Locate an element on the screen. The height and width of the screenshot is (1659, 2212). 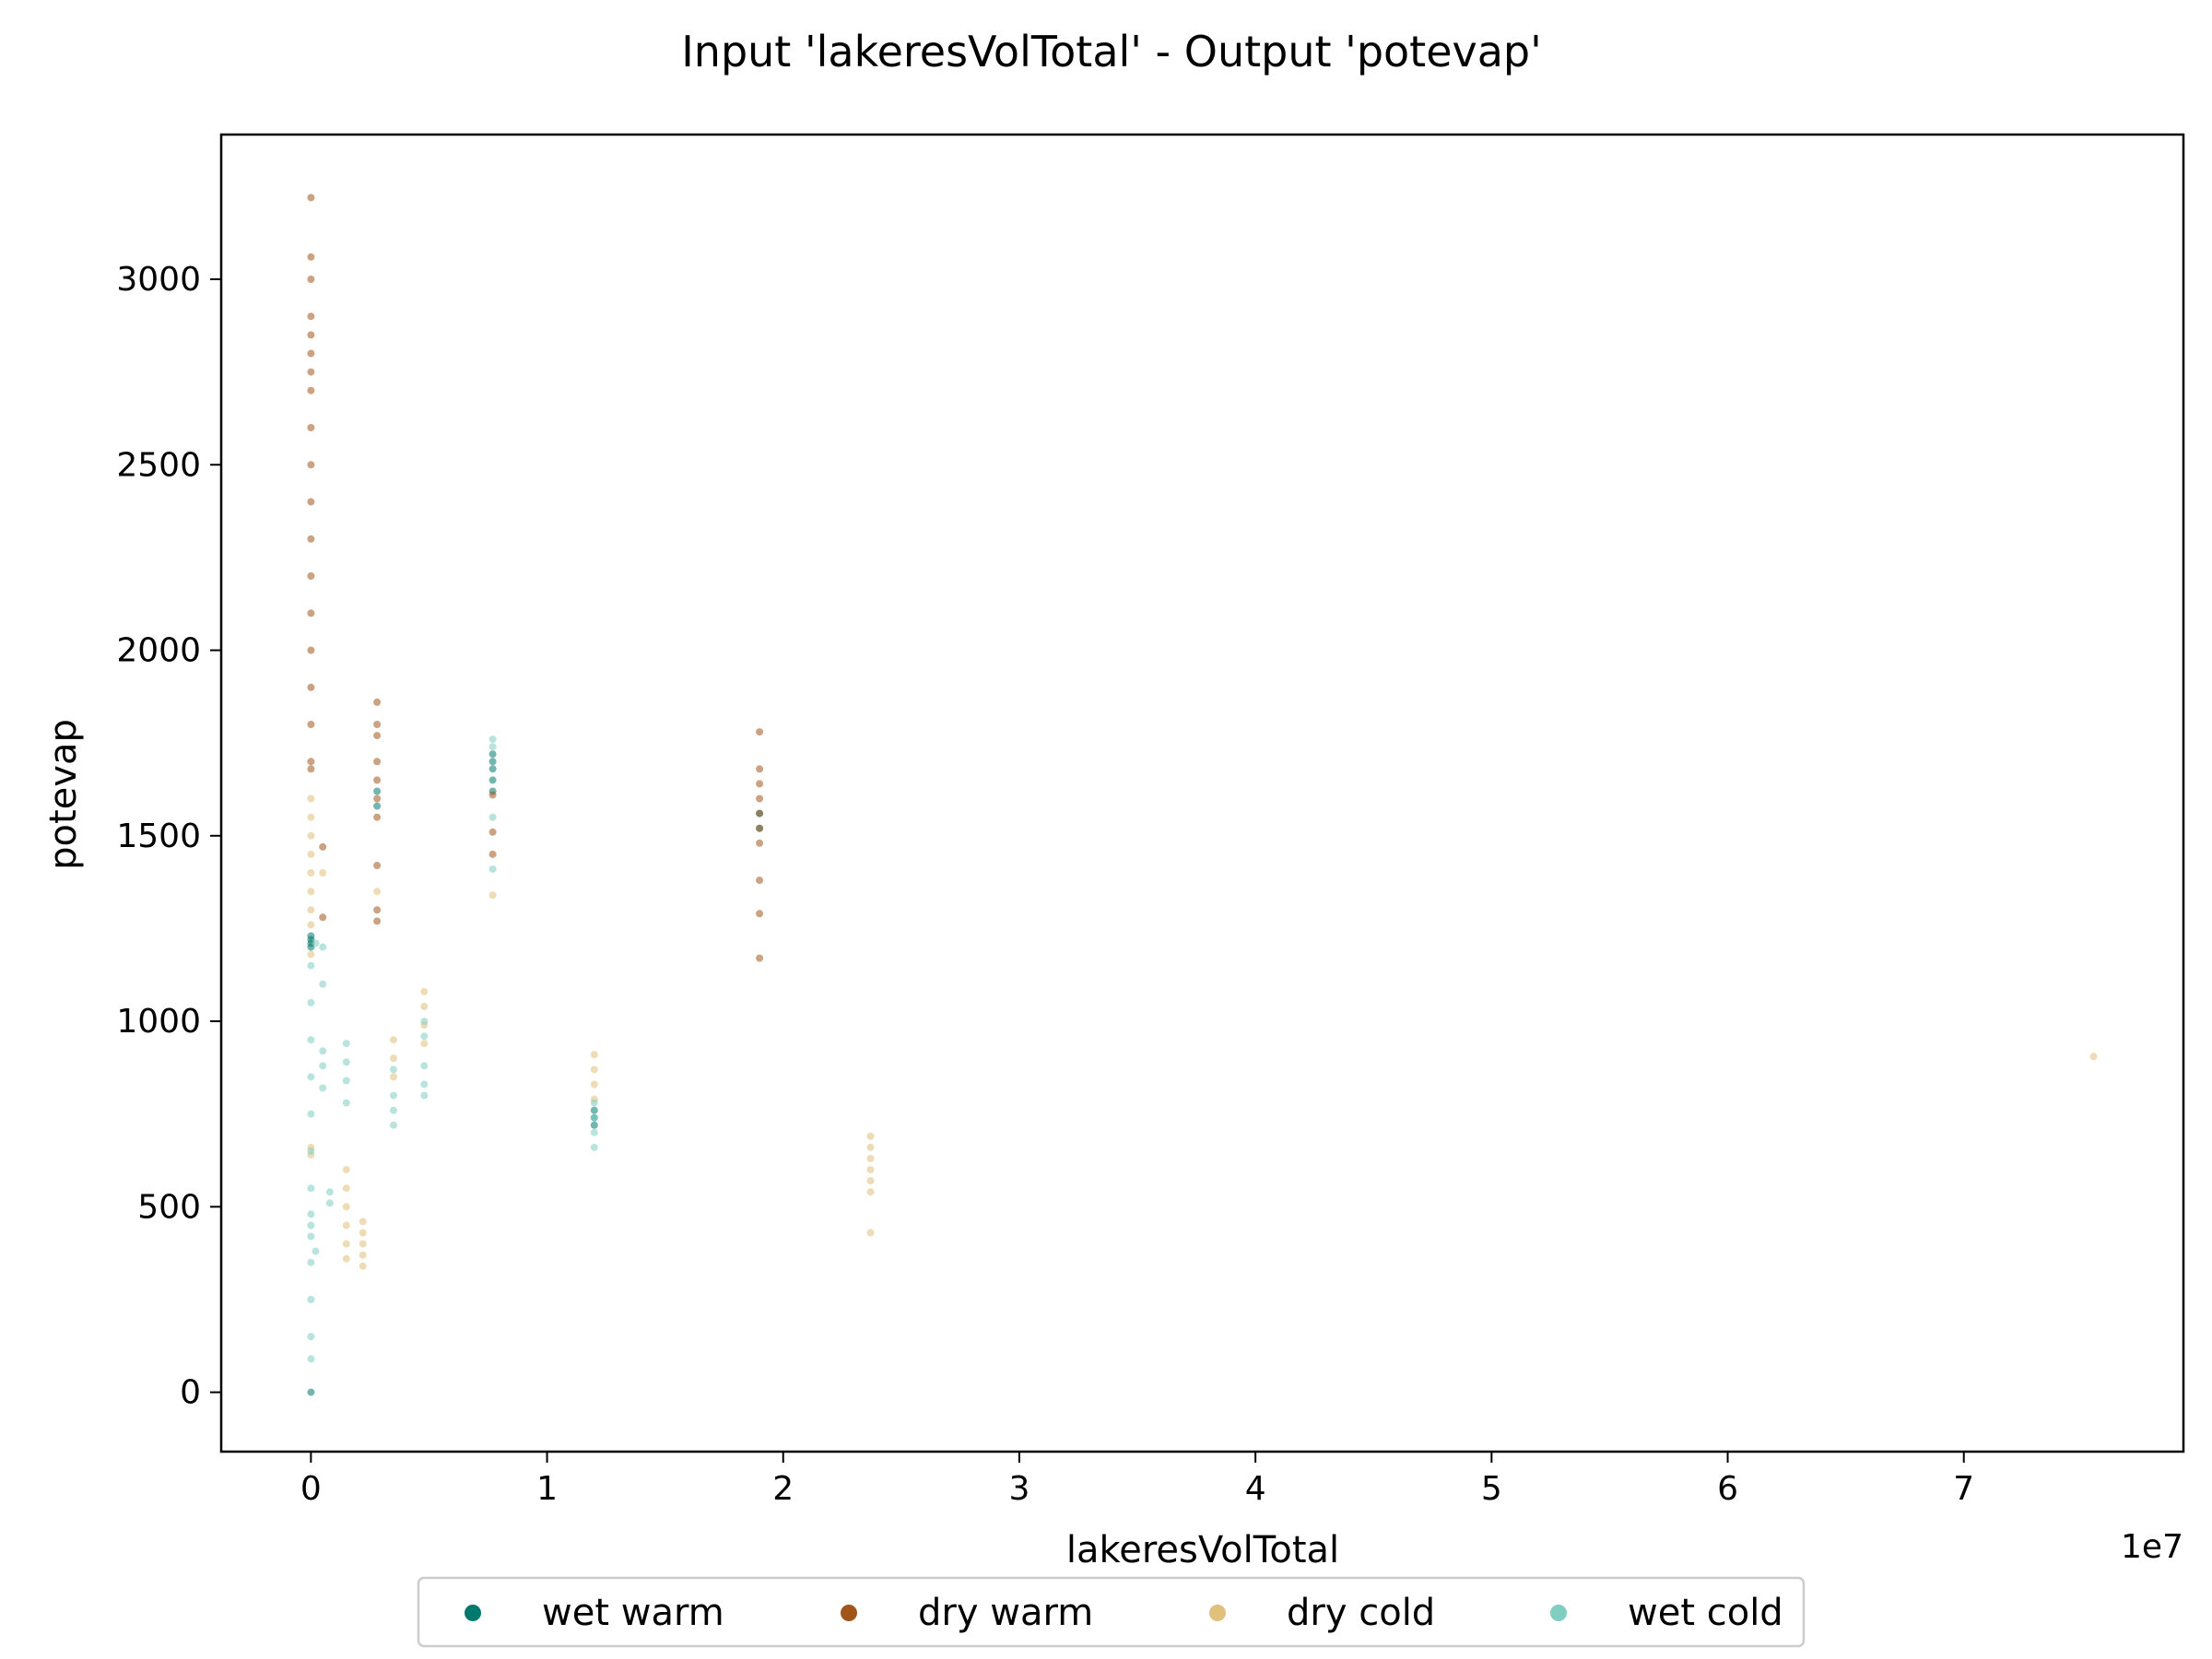
legend-label-0: wet warm is located at coordinates (633, 1613).